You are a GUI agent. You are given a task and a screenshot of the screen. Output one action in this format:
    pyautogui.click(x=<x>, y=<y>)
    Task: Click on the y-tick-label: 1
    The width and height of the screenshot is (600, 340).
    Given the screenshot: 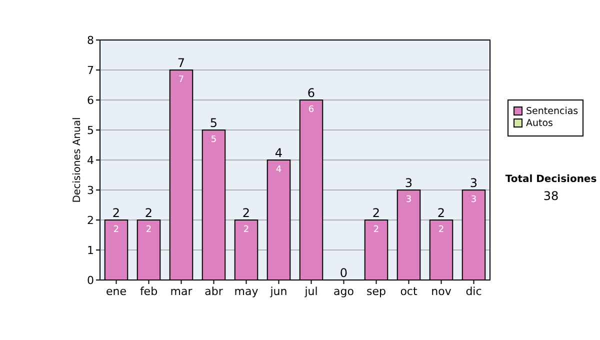 What is the action you would take?
    pyautogui.click(x=90, y=250)
    